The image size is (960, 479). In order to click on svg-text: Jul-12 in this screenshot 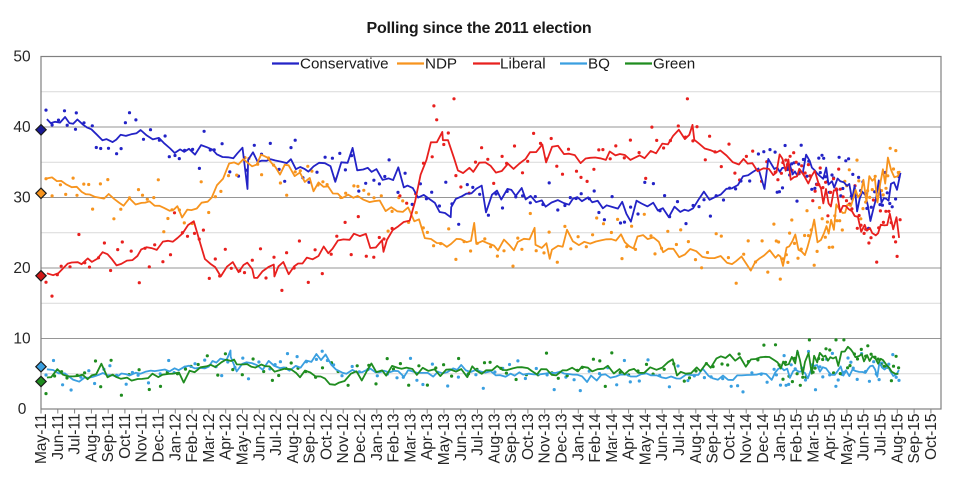, I will do `click(276, 435)`.